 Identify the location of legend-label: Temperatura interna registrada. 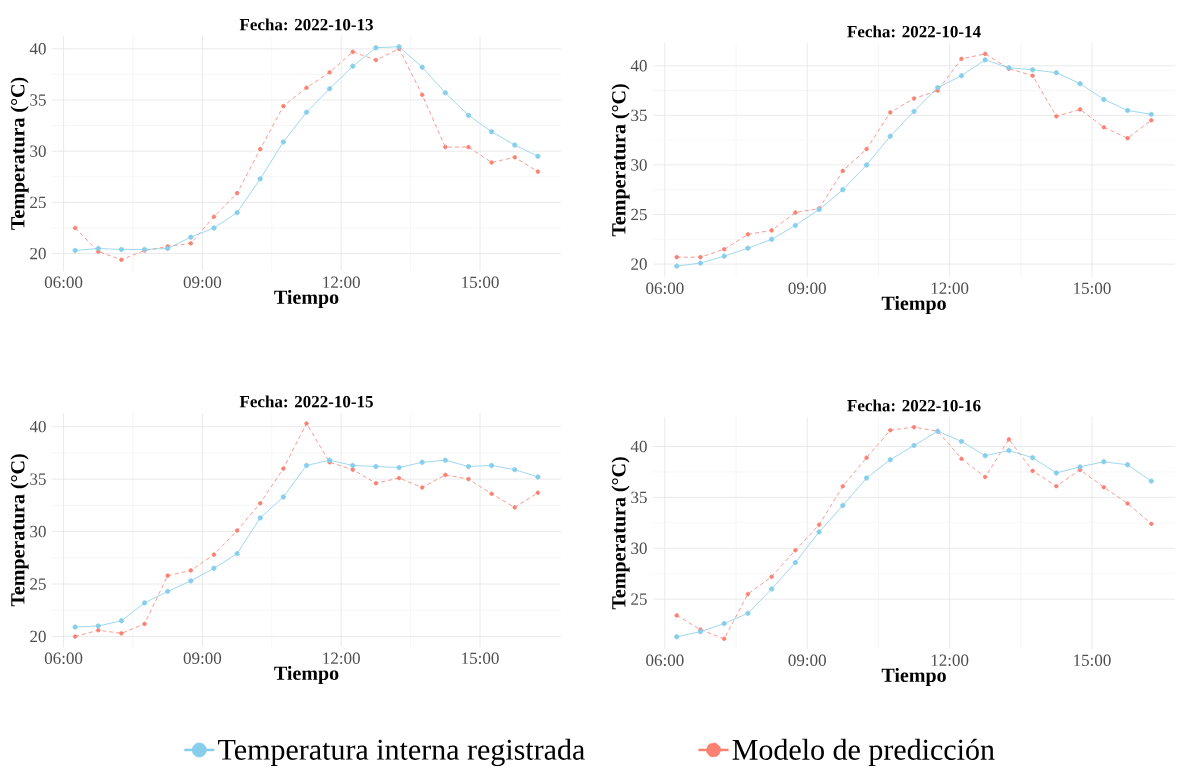
(401, 752).